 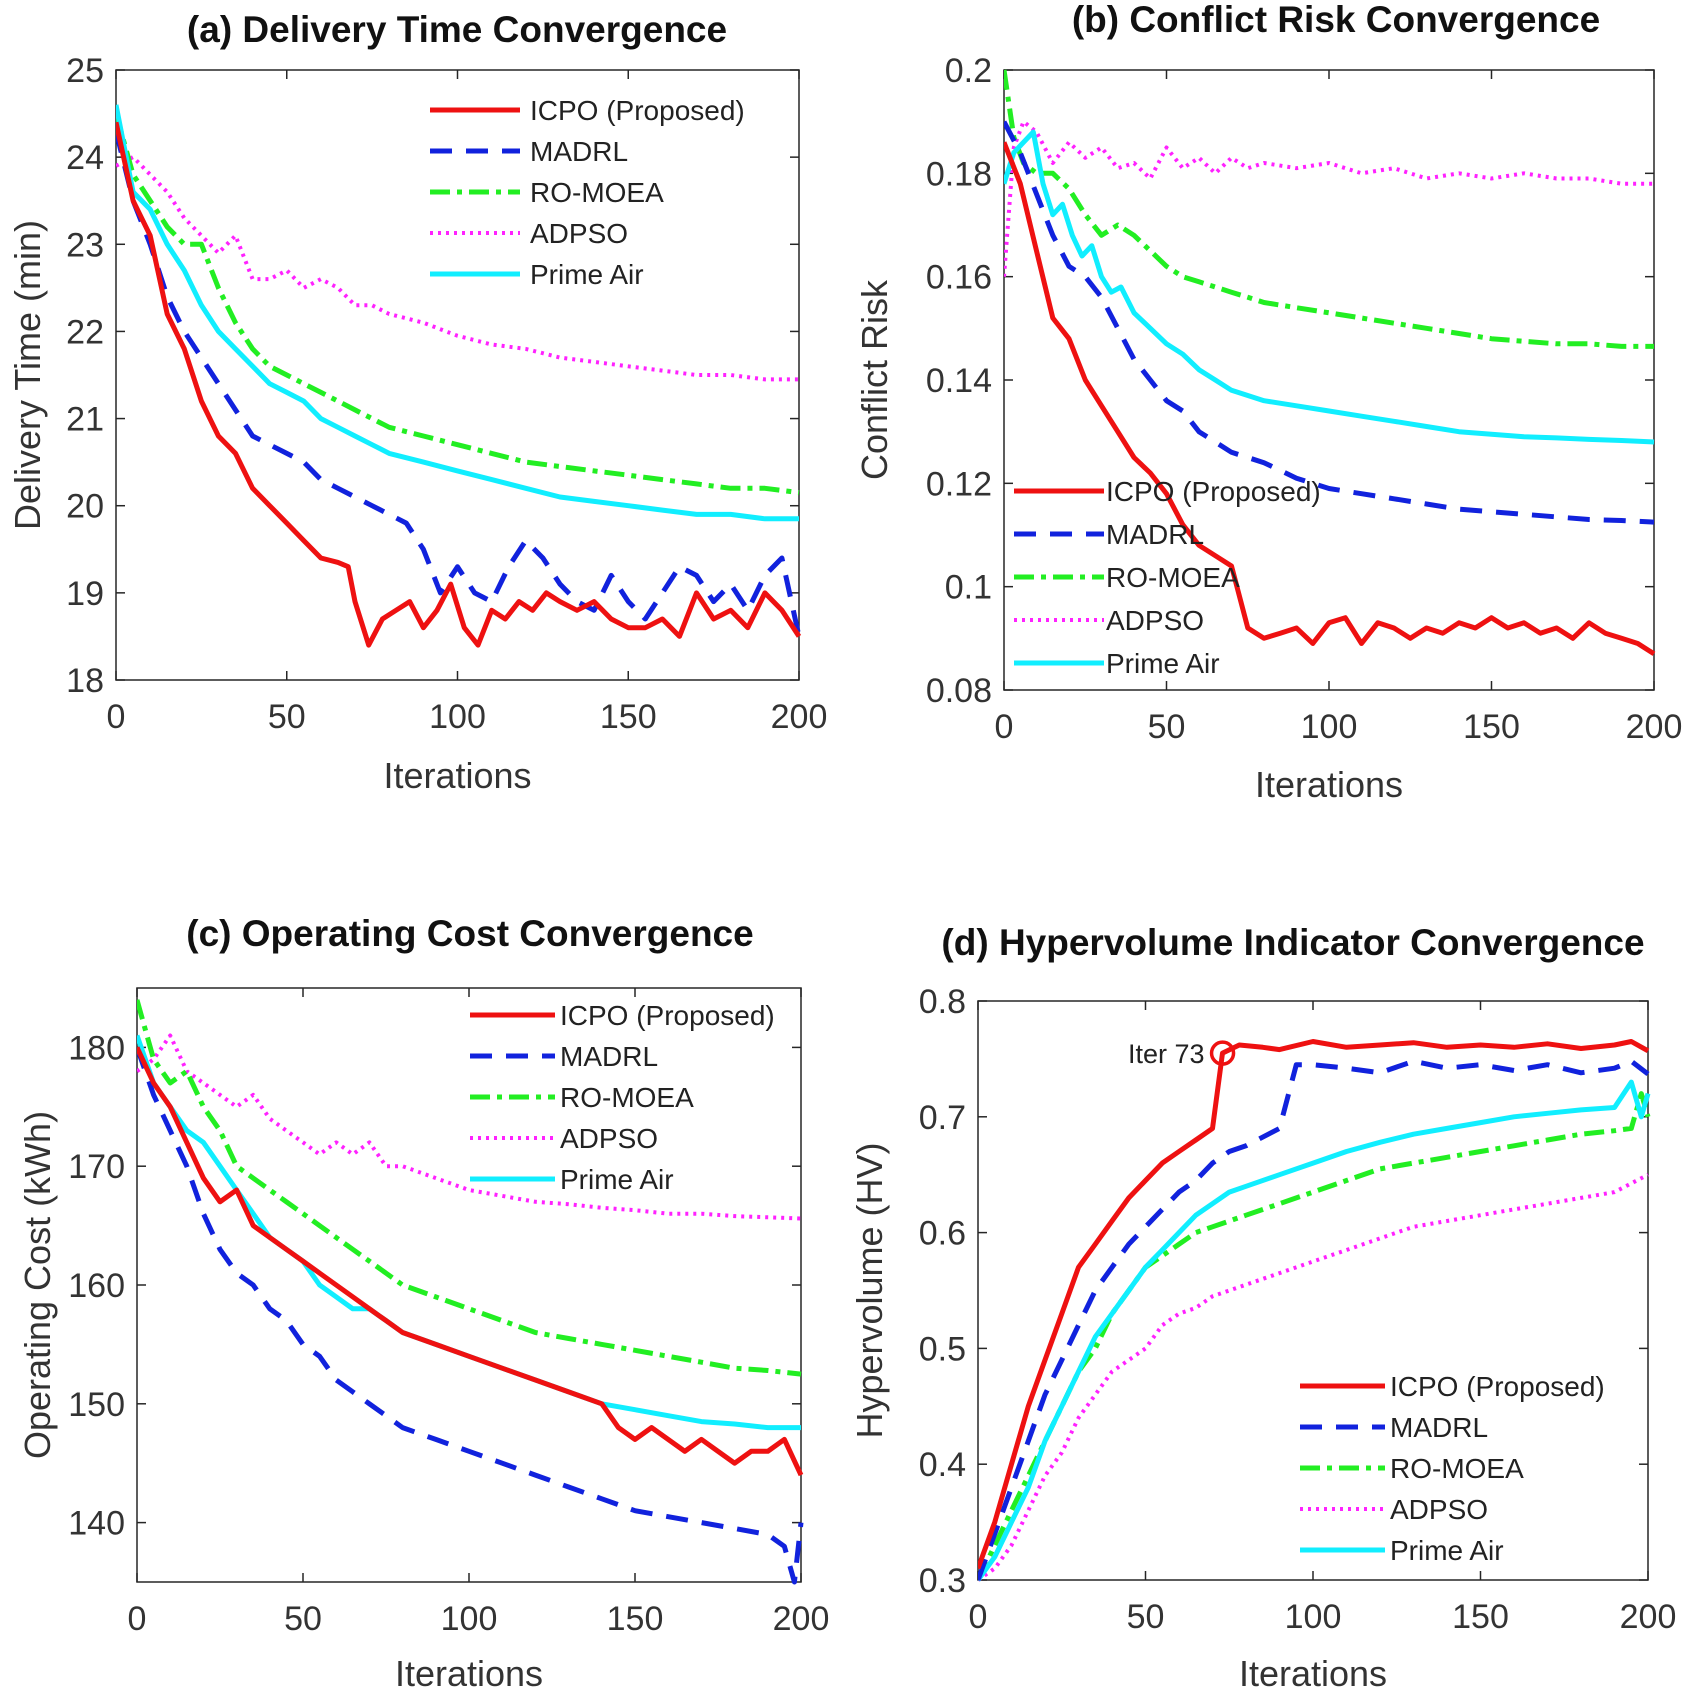 What do you see at coordinates (1222, 1053) in the screenshot?
I see `annotation-marker` at bounding box center [1222, 1053].